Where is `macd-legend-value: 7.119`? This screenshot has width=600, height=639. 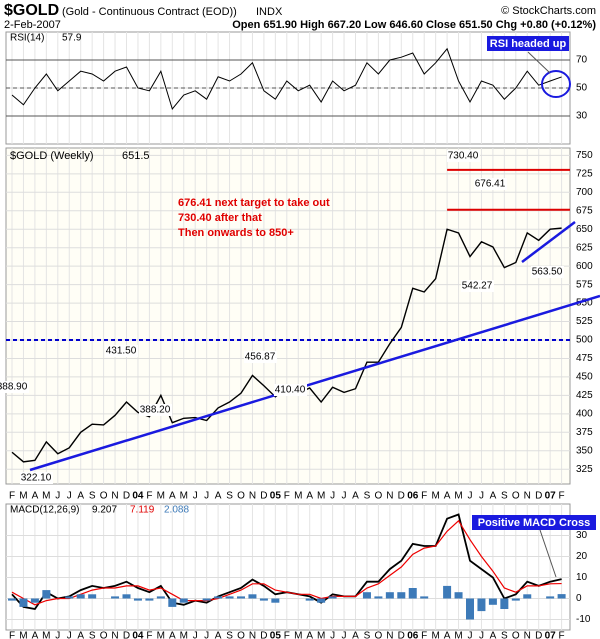
macd-legend-value: 7.119 is located at coordinates (142, 510).